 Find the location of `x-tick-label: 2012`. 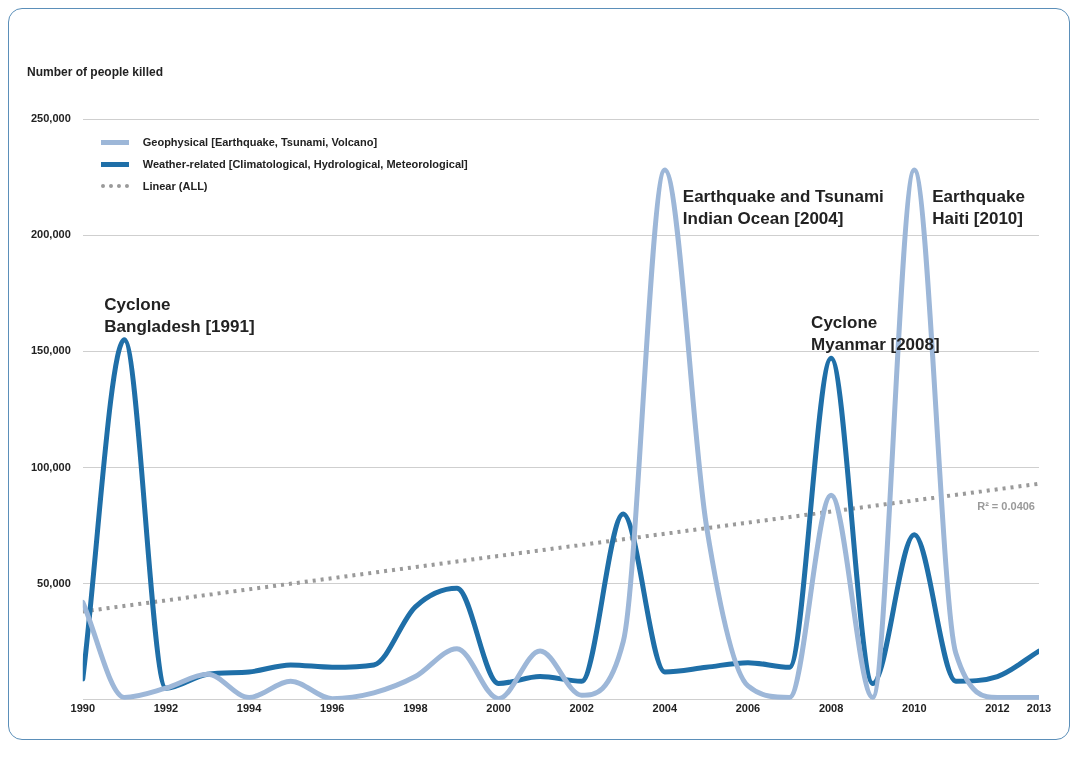

x-tick-label: 2012 is located at coordinates (997, 708).